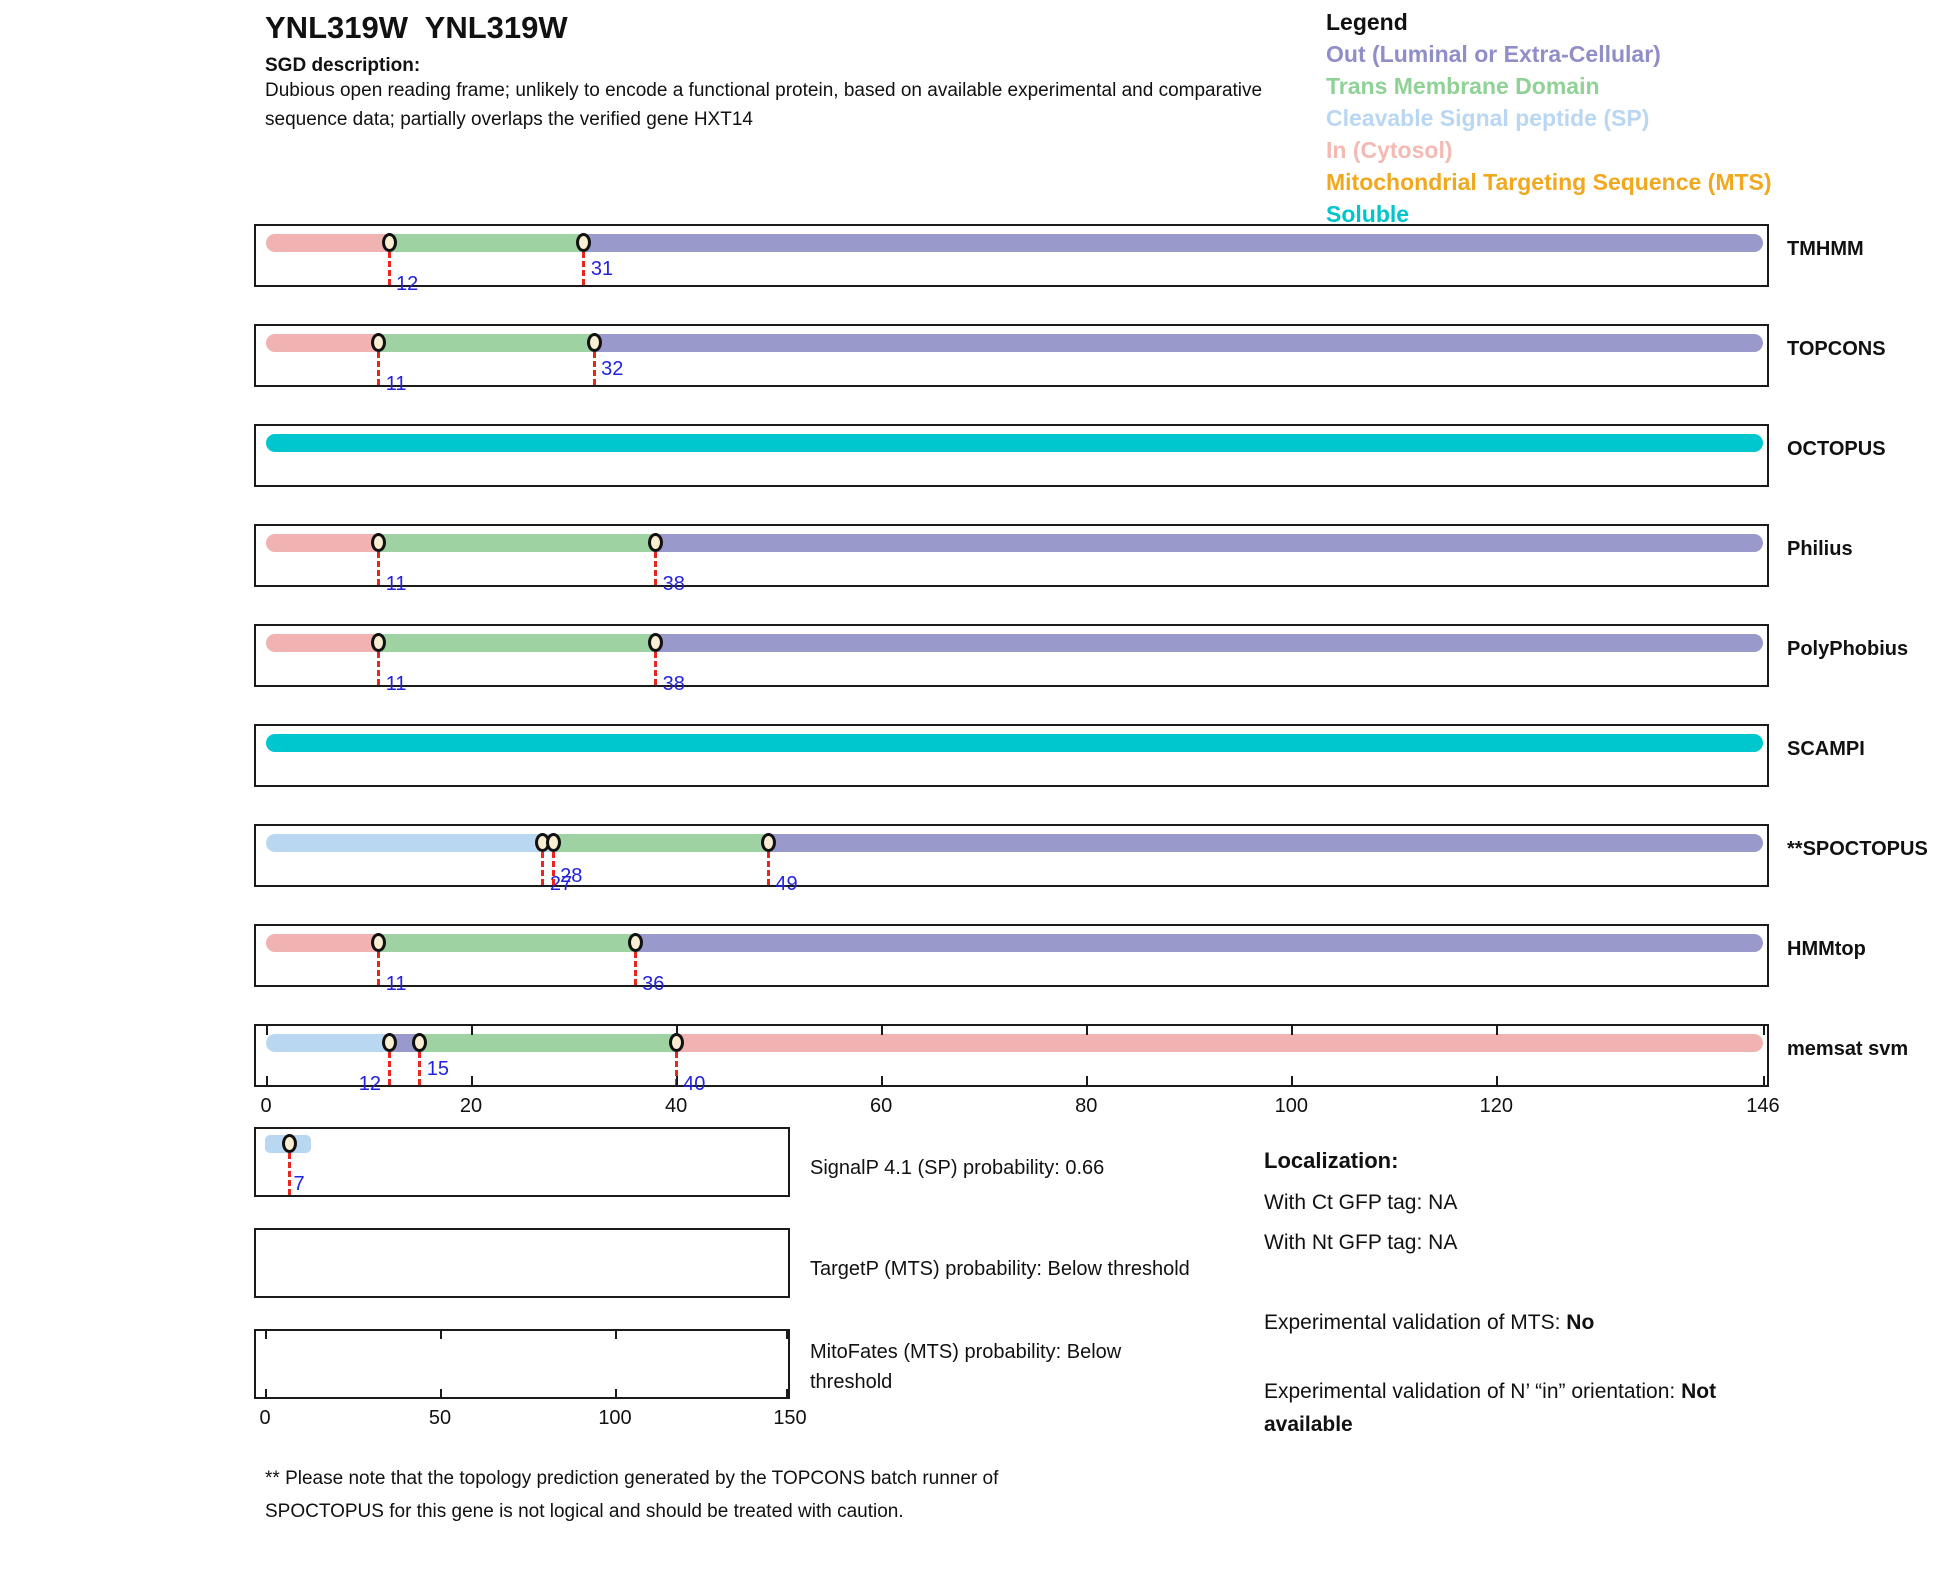  Describe the element at coordinates (299, 1184) in the screenshot. I see `marker-label: 7` at that location.